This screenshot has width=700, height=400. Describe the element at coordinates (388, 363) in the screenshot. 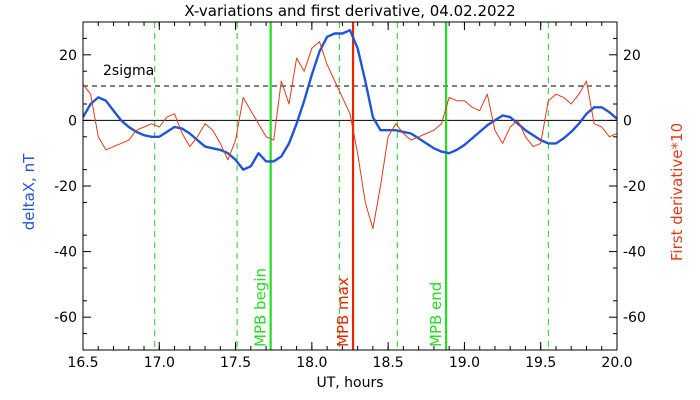

I see `x-tick-label-5: 18.5` at that location.